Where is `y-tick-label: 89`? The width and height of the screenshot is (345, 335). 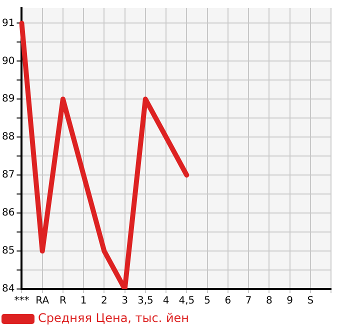
y-tick-label: 89 is located at coordinates (8, 99).